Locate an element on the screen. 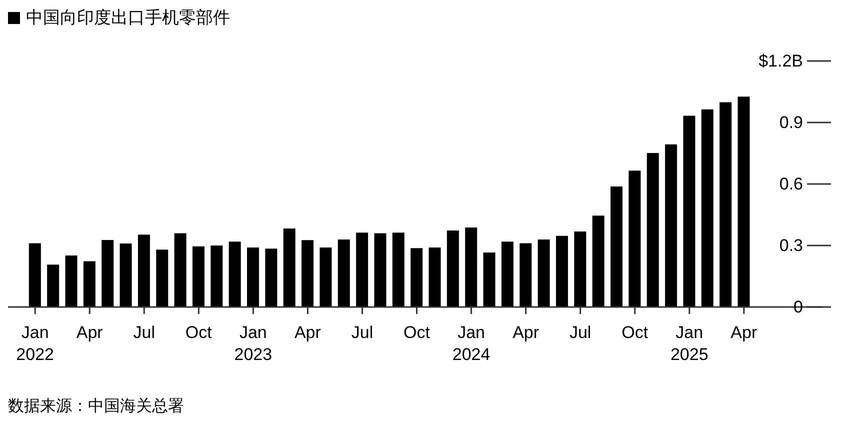 The image size is (852, 423). y-tick-label: 0.9 is located at coordinates (791, 122).